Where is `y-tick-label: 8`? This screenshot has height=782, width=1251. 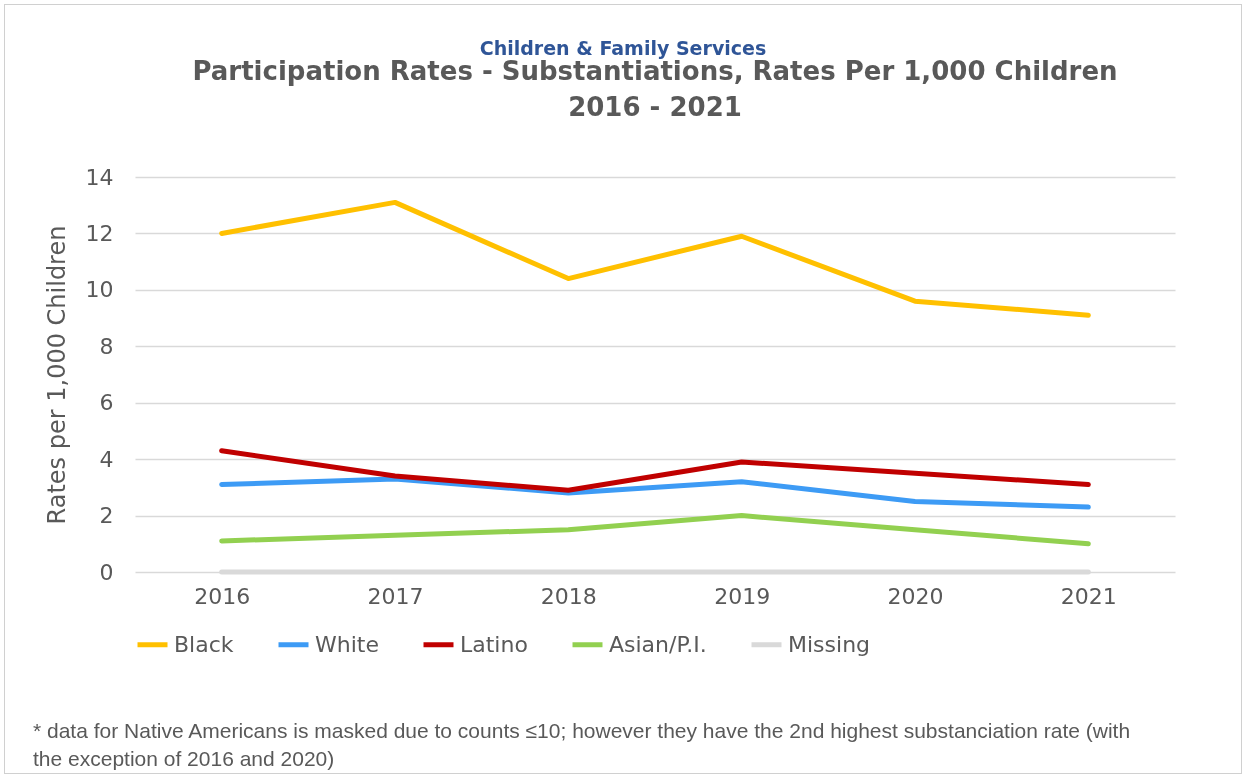 y-tick-label: 8 is located at coordinates (106, 346).